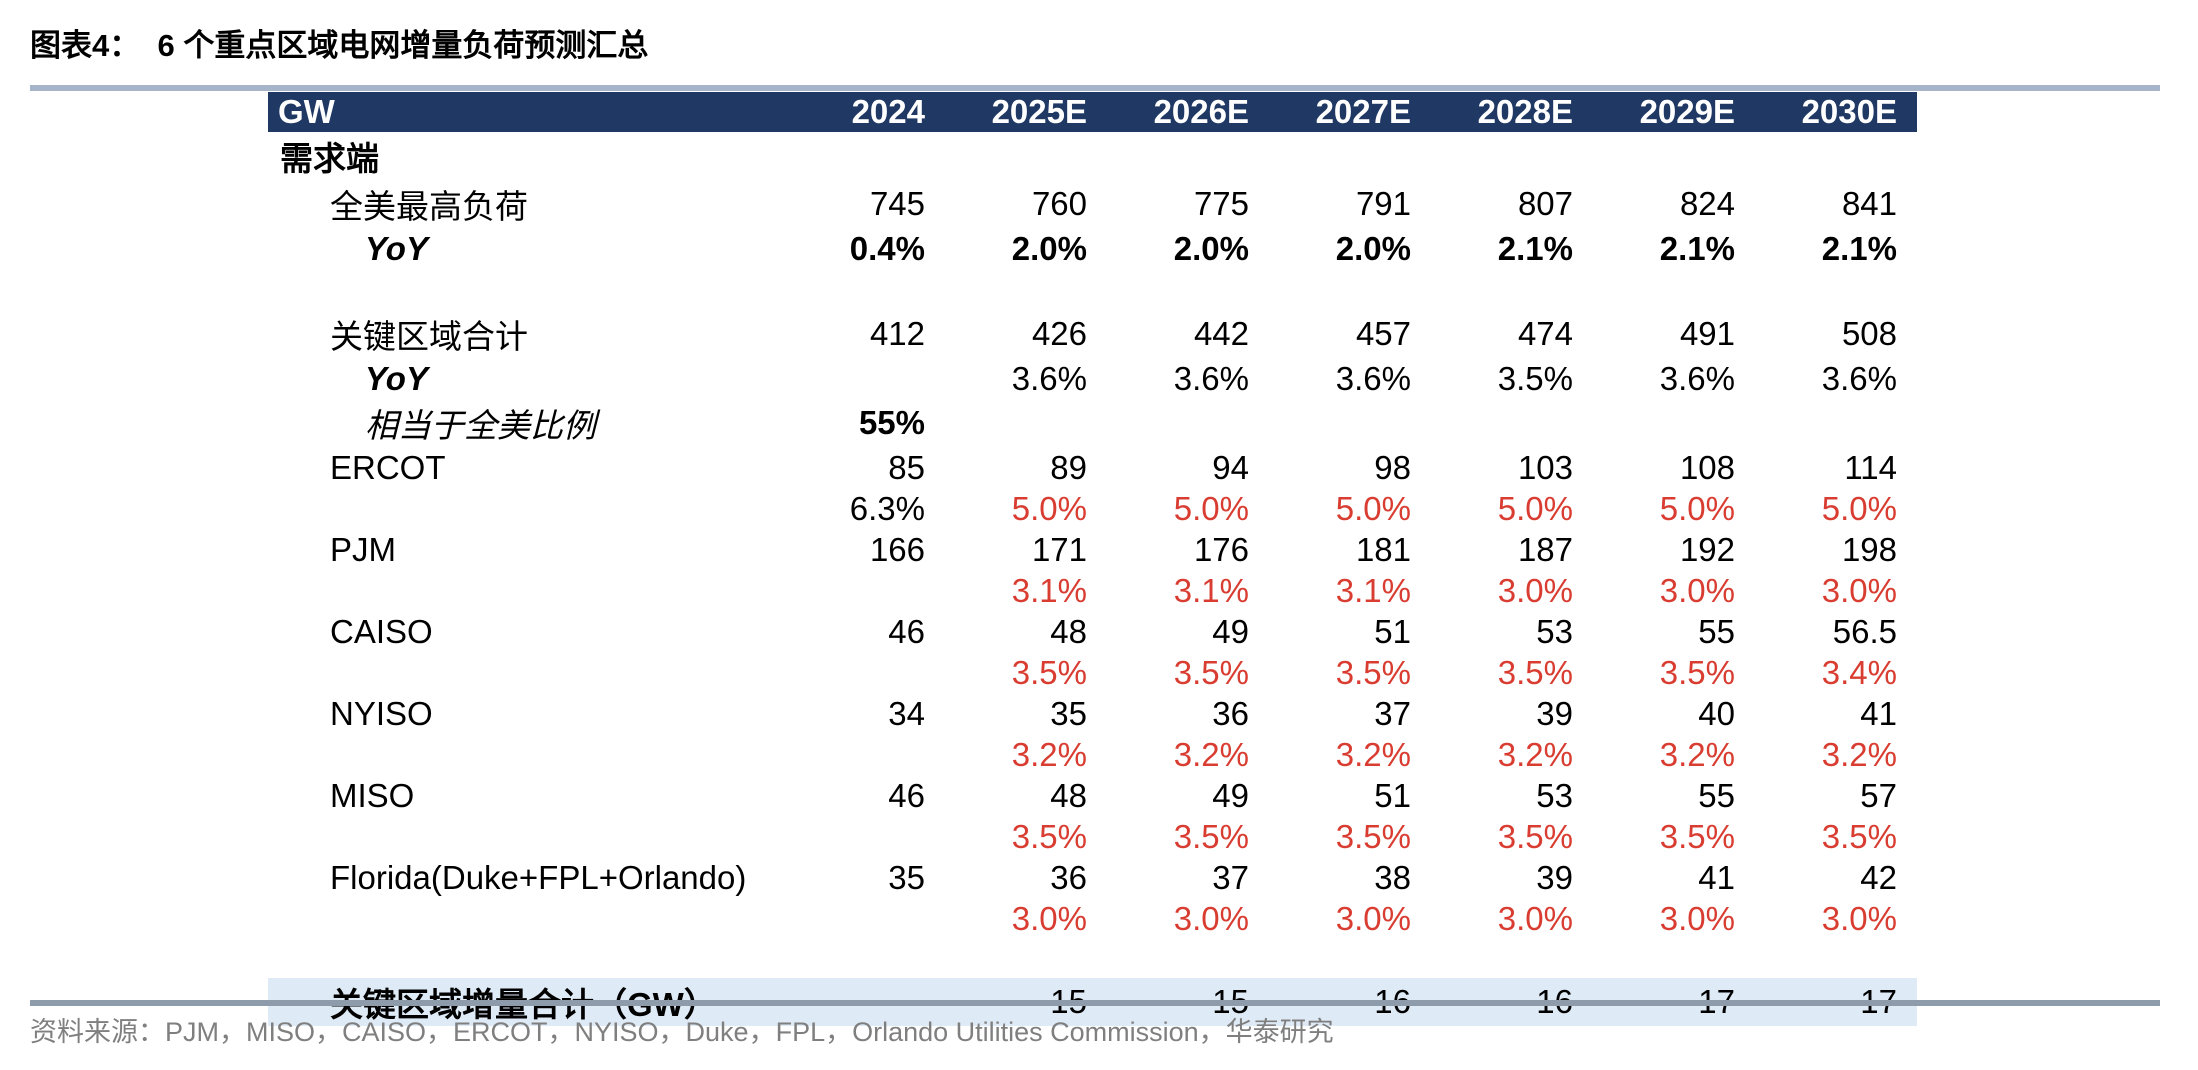 The image size is (2198, 1070). Describe the element at coordinates (1092, 918) in the screenshot. I see `row-florida-growth: 3.0% 3.0% 3.0% 3.0% 3.0% 3.0%` at that location.